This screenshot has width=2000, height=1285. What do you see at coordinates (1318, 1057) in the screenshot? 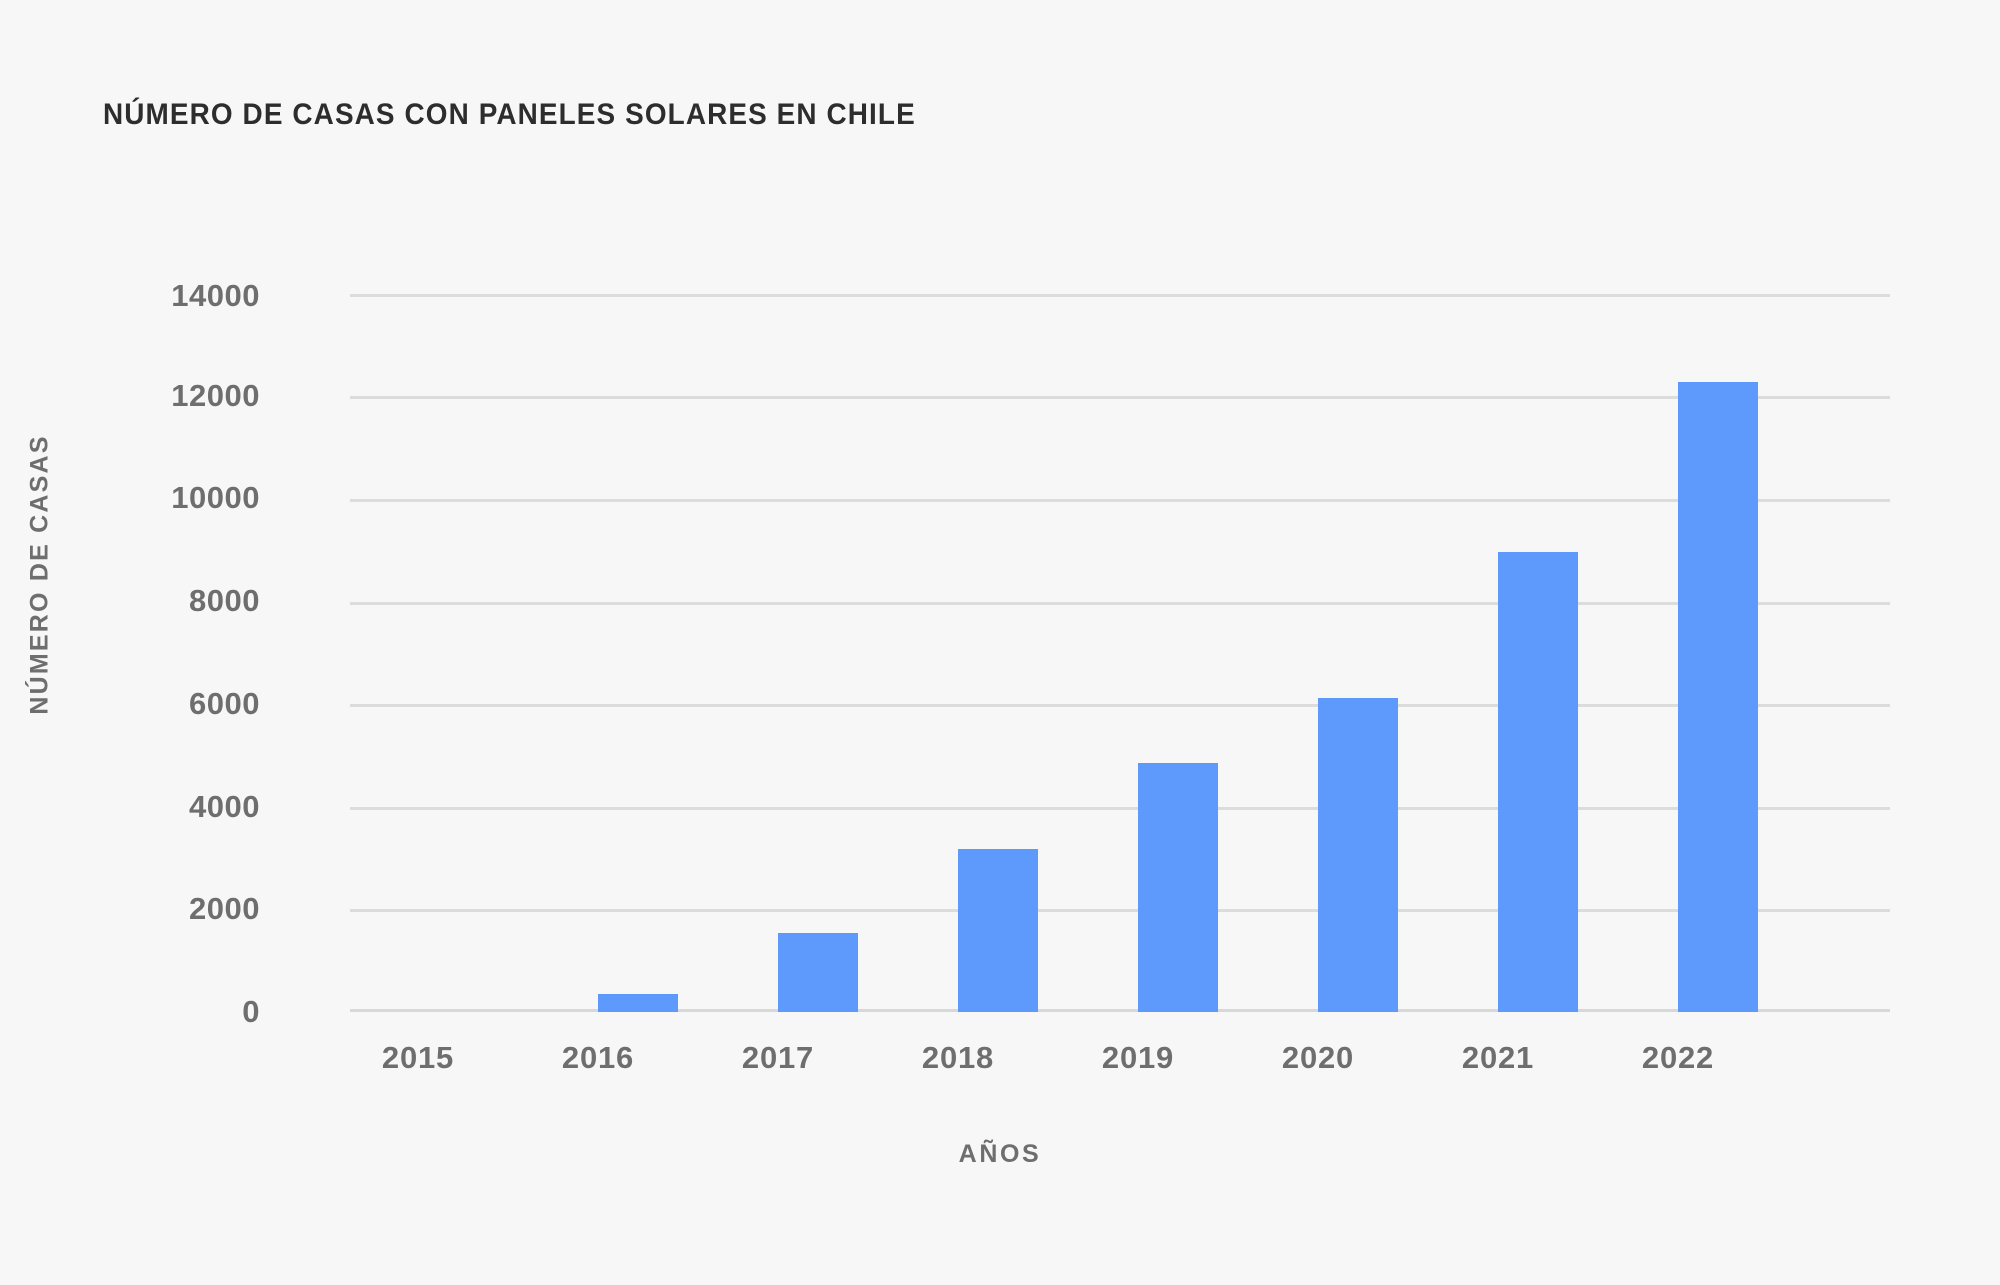
I see `x-tick-label-2020: 2020` at bounding box center [1318, 1057].